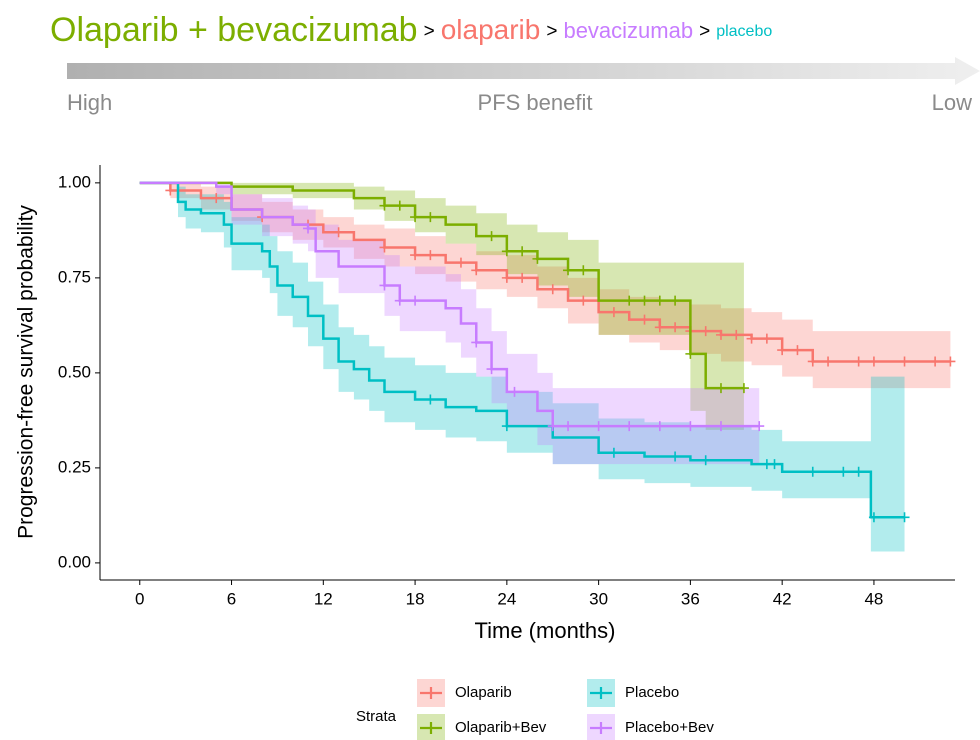 This screenshot has width=980, height=740. Describe the element at coordinates (89, 102) in the screenshot. I see `arrow-left-label: High` at that location.